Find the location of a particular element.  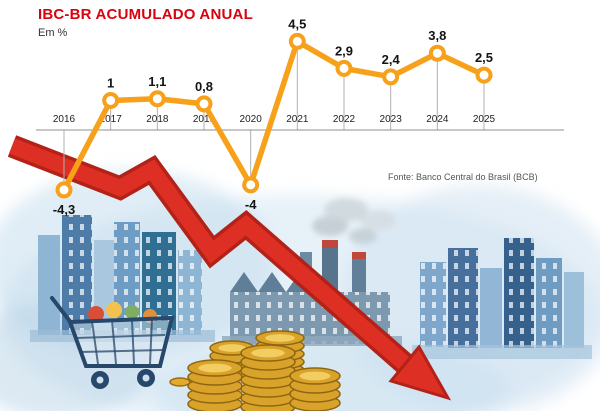

svg-text: 2025 is located at coordinates (484, 119).